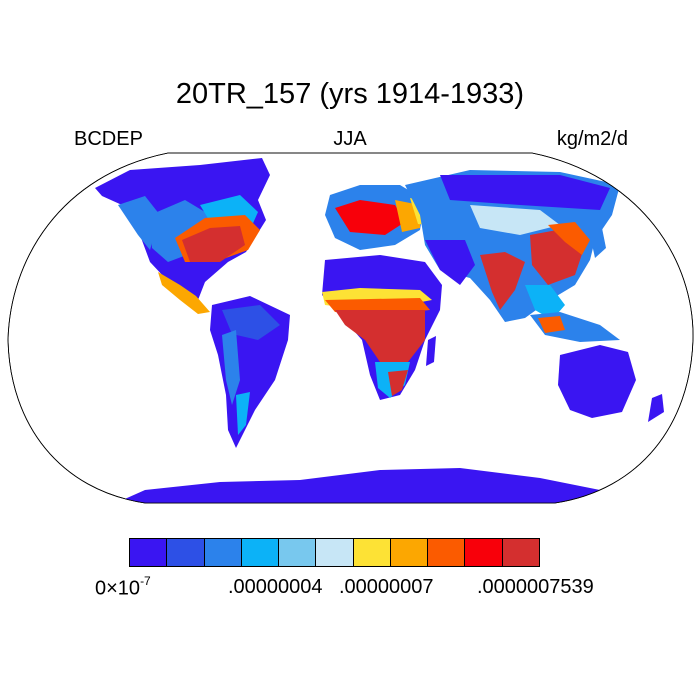  What do you see at coordinates (398, 383) in the screenshot?
I see `africa-south-red` at bounding box center [398, 383].